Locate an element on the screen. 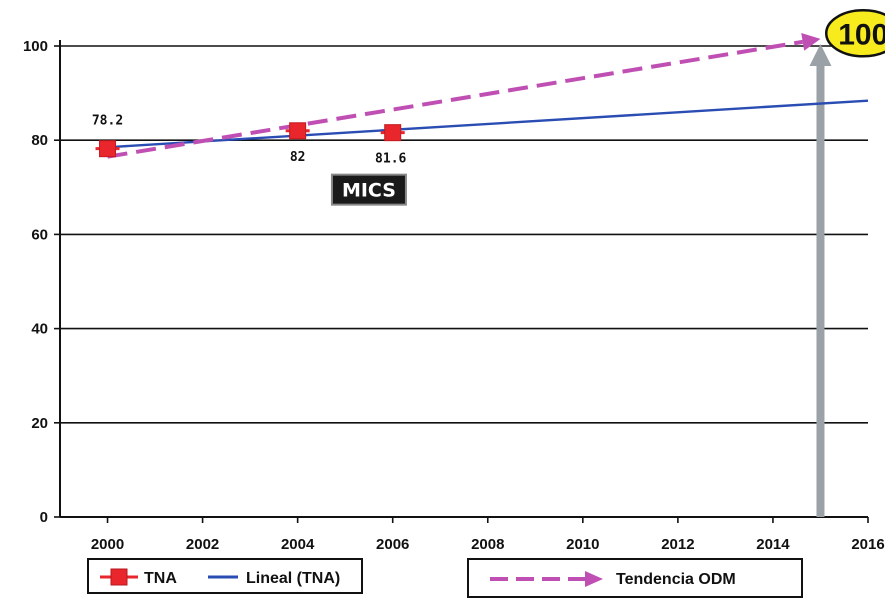 The height and width of the screenshot is (599, 885). y-tick-label: 0 is located at coordinates (44, 517).